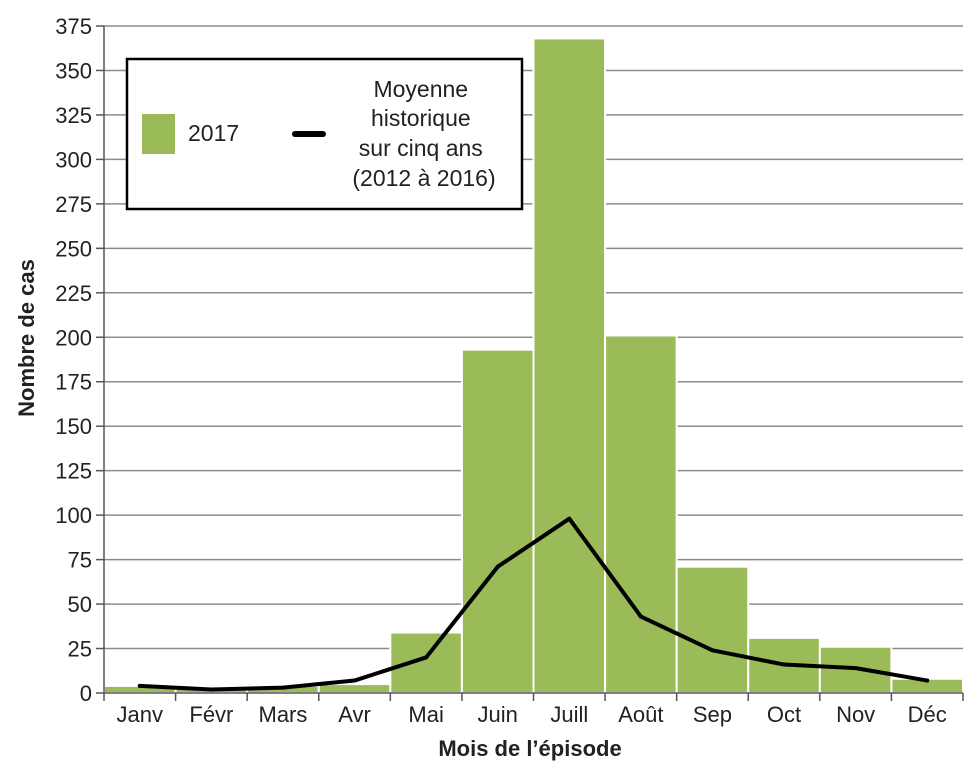 The height and width of the screenshot is (777, 980). I want to click on y-tick-label-375: 375, so click(73, 26).